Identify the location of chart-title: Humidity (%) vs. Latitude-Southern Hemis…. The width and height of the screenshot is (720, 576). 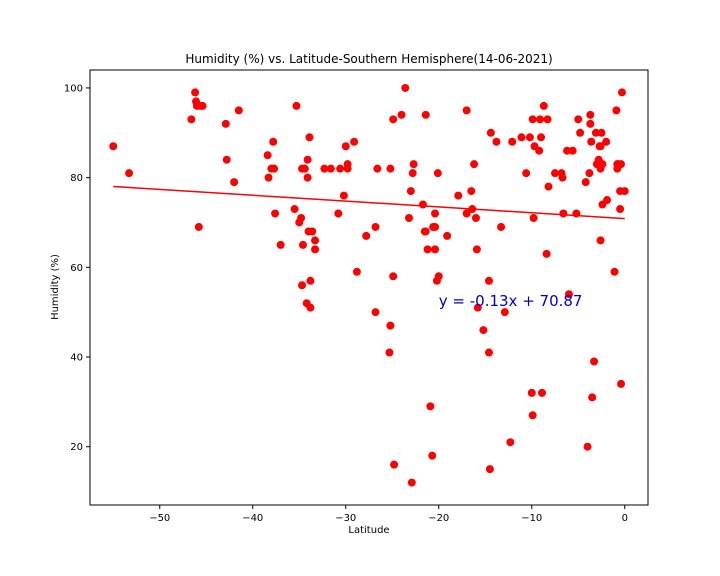
(368, 59).